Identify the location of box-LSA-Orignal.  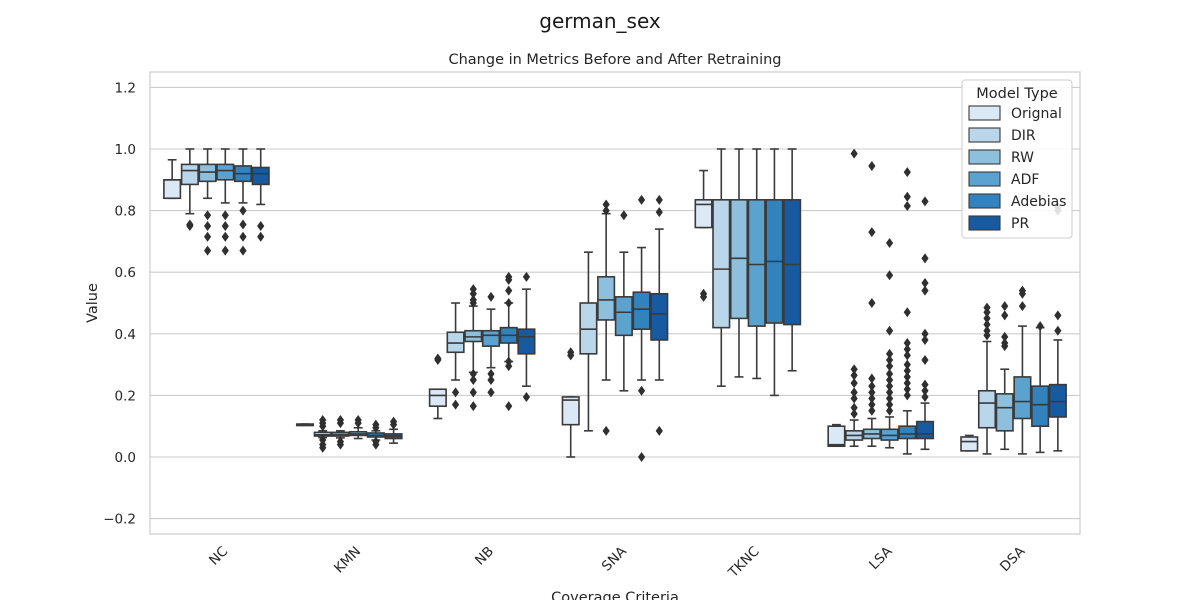
(836, 435).